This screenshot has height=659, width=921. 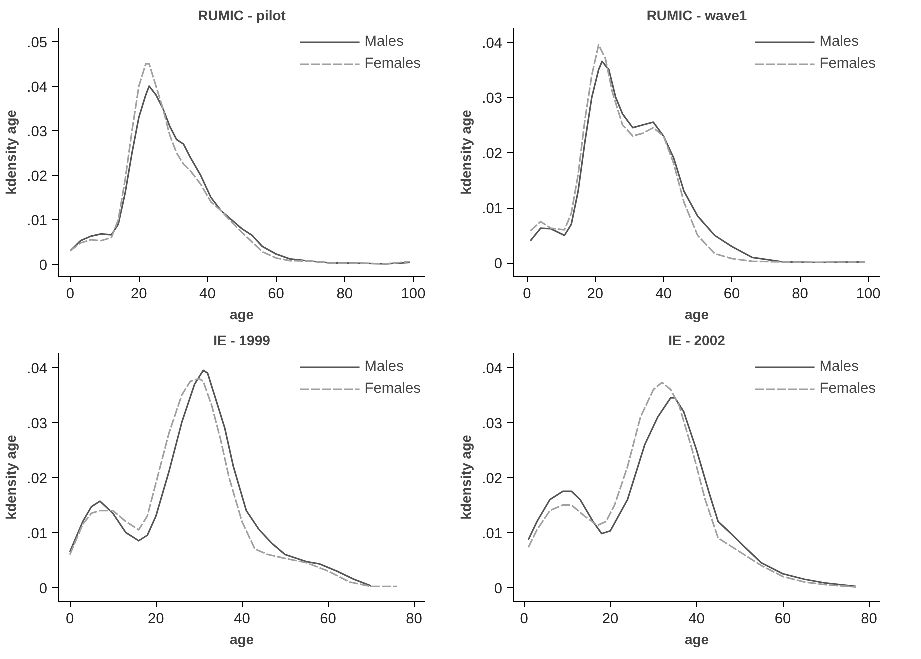 I want to click on chart-title: RUMIC - wave1, so click(x=697, y=16).